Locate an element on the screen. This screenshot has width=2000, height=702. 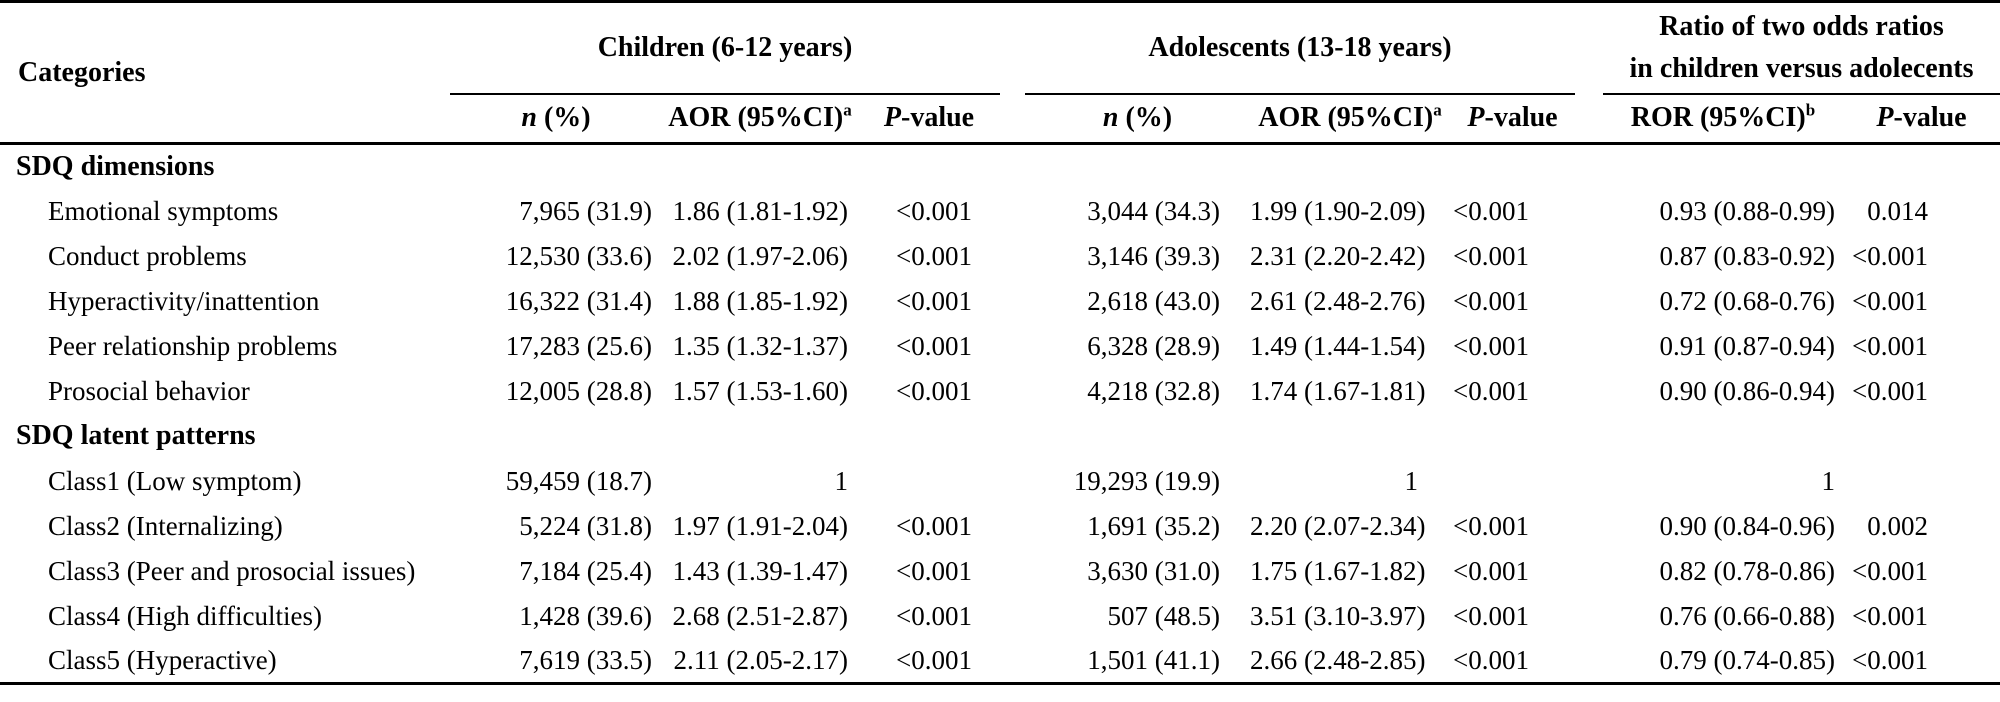
section-row: SDQ latent patterns is located at coordinates (1000, 436).